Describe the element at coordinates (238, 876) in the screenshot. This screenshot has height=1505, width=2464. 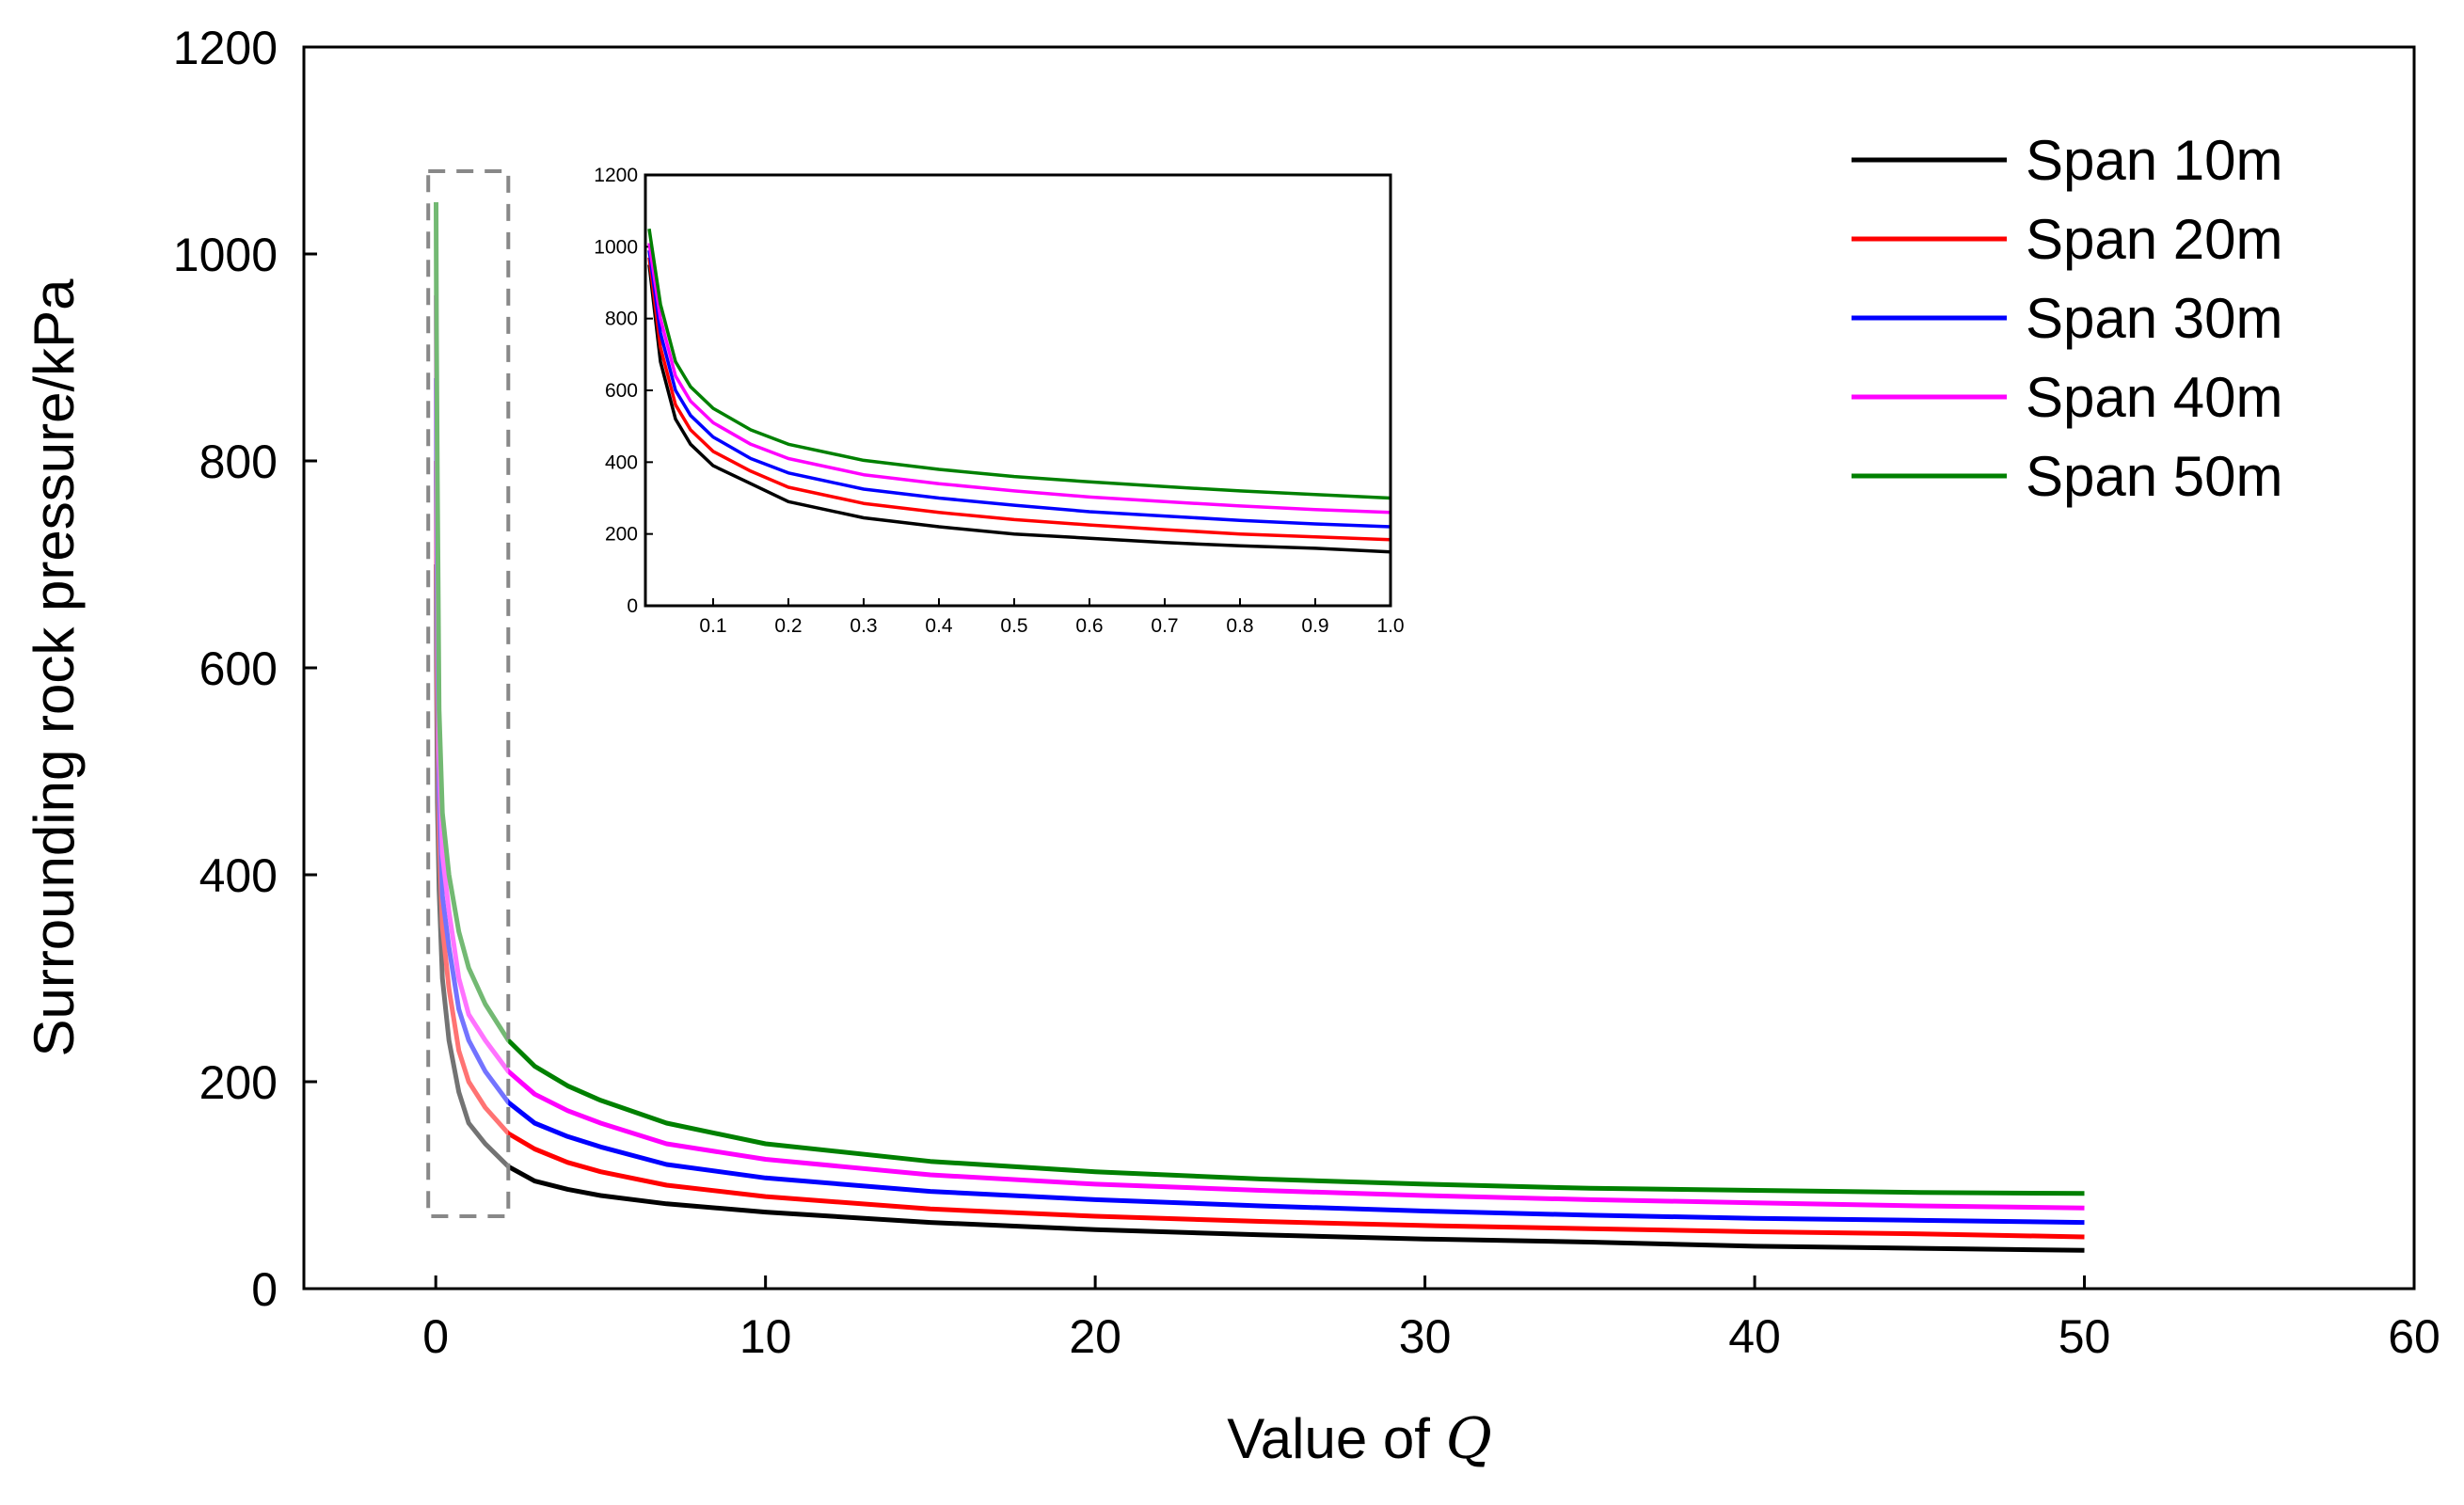
I see `y-tick-label: 400` at that location.